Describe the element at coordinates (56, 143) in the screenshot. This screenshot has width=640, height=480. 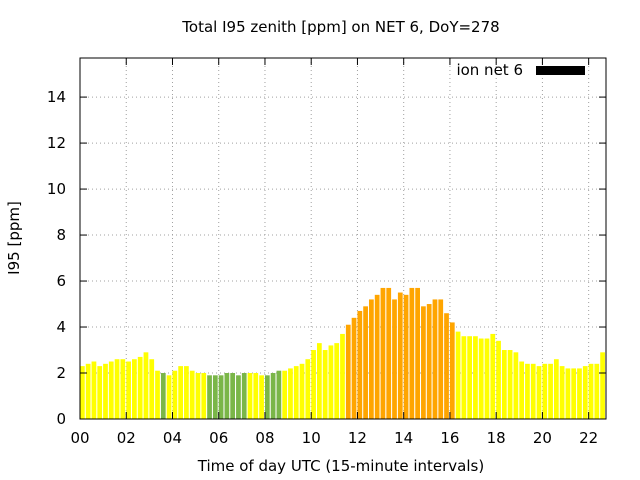
I see `y-tick-label: 12` at that location.